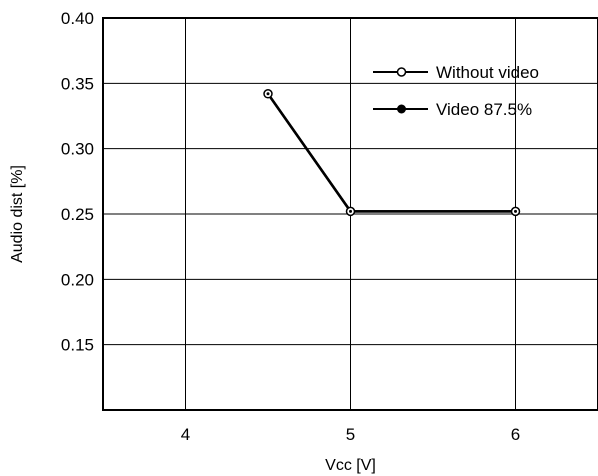 Image resolution: width=598 pixels, height=476 pixels. I want to click on x-axis-label: Vcc [V], so click(350, 465).